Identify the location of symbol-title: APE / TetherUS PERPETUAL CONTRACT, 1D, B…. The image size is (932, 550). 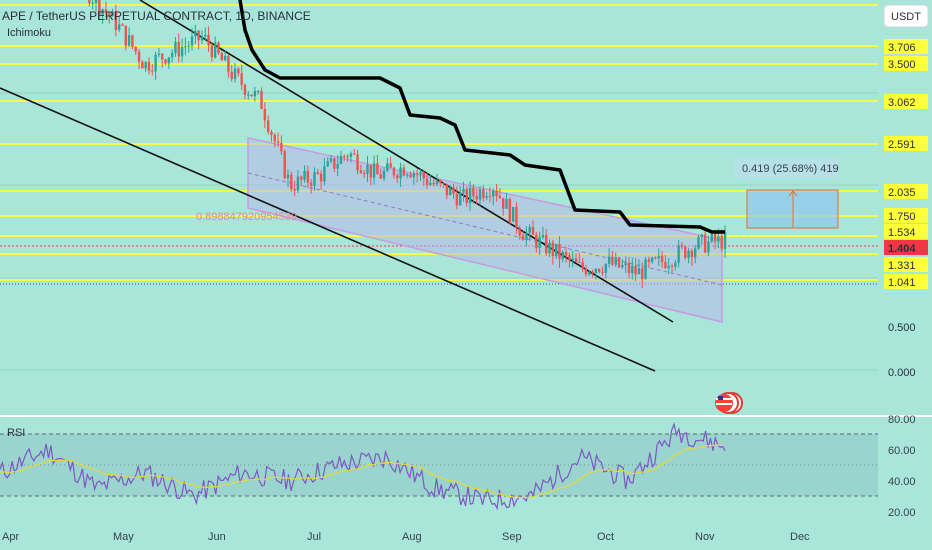
(156, 16).